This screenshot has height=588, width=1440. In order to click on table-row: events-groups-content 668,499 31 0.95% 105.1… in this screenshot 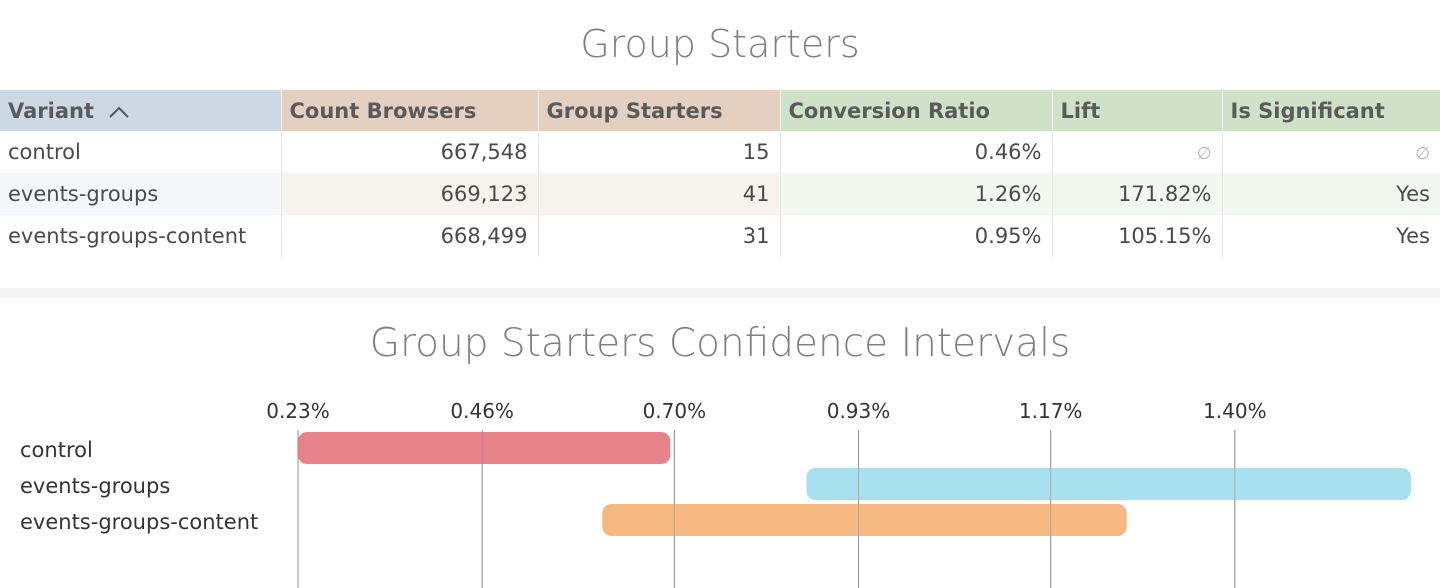, I will do `click(720, 236)`.